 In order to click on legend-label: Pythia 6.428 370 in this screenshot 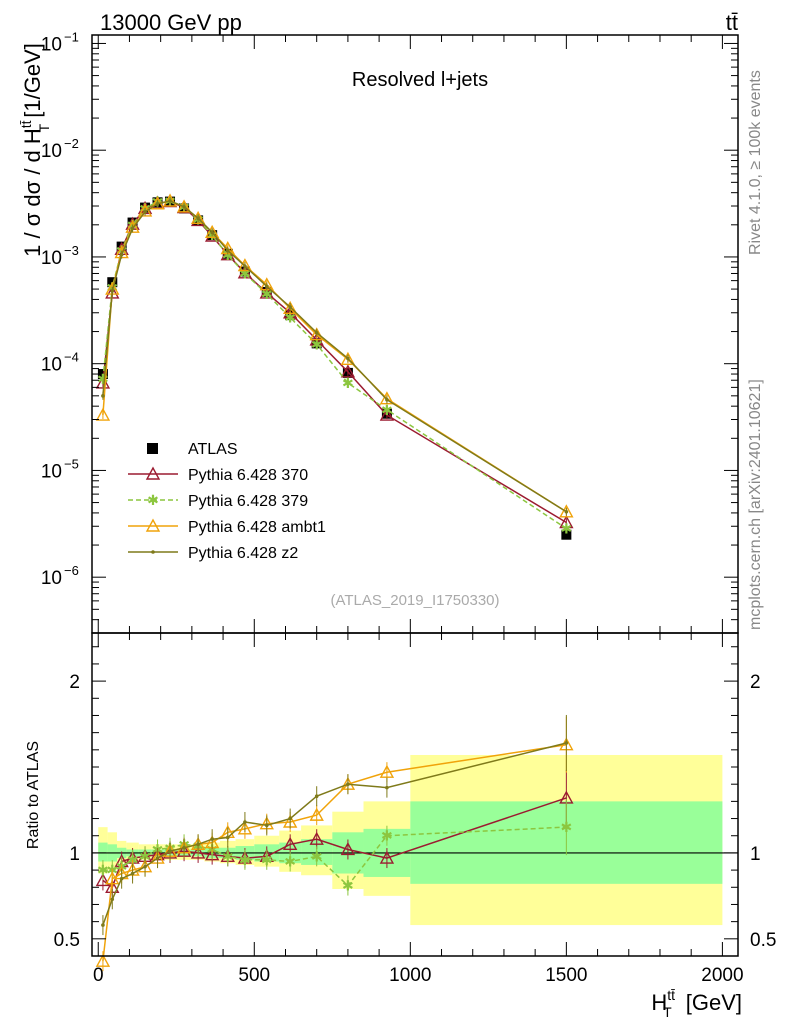, I will do `click(248, 475)`.